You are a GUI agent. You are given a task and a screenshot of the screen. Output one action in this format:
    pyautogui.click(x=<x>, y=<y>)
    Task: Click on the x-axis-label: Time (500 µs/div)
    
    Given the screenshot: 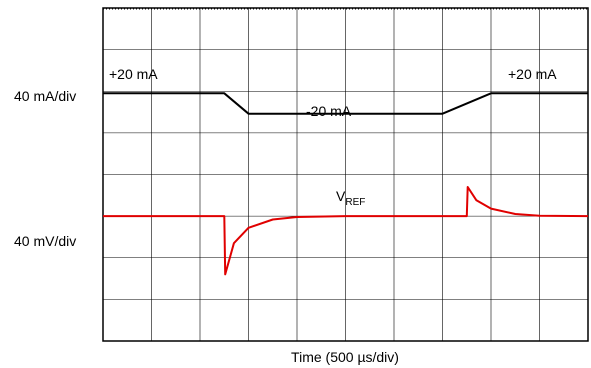 What is the action you would take?
    pyautogui.click(x=345, y=357)
    